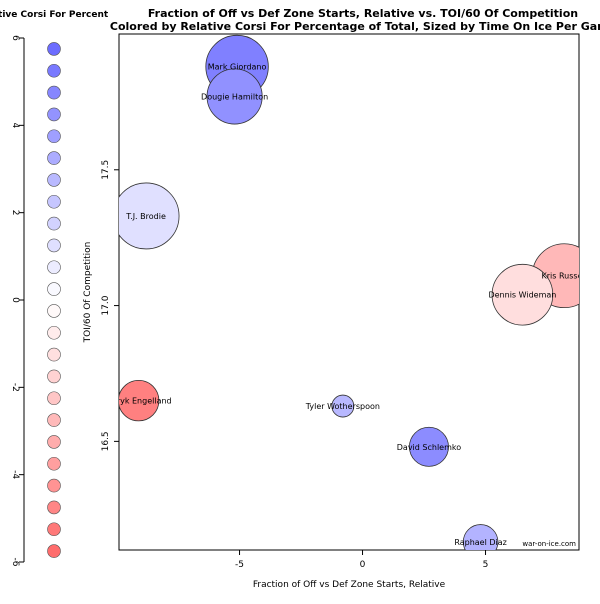 The width and height of the screenshot is (600, 604). I want to click on x-tick-label: 5, so click(486, 565).